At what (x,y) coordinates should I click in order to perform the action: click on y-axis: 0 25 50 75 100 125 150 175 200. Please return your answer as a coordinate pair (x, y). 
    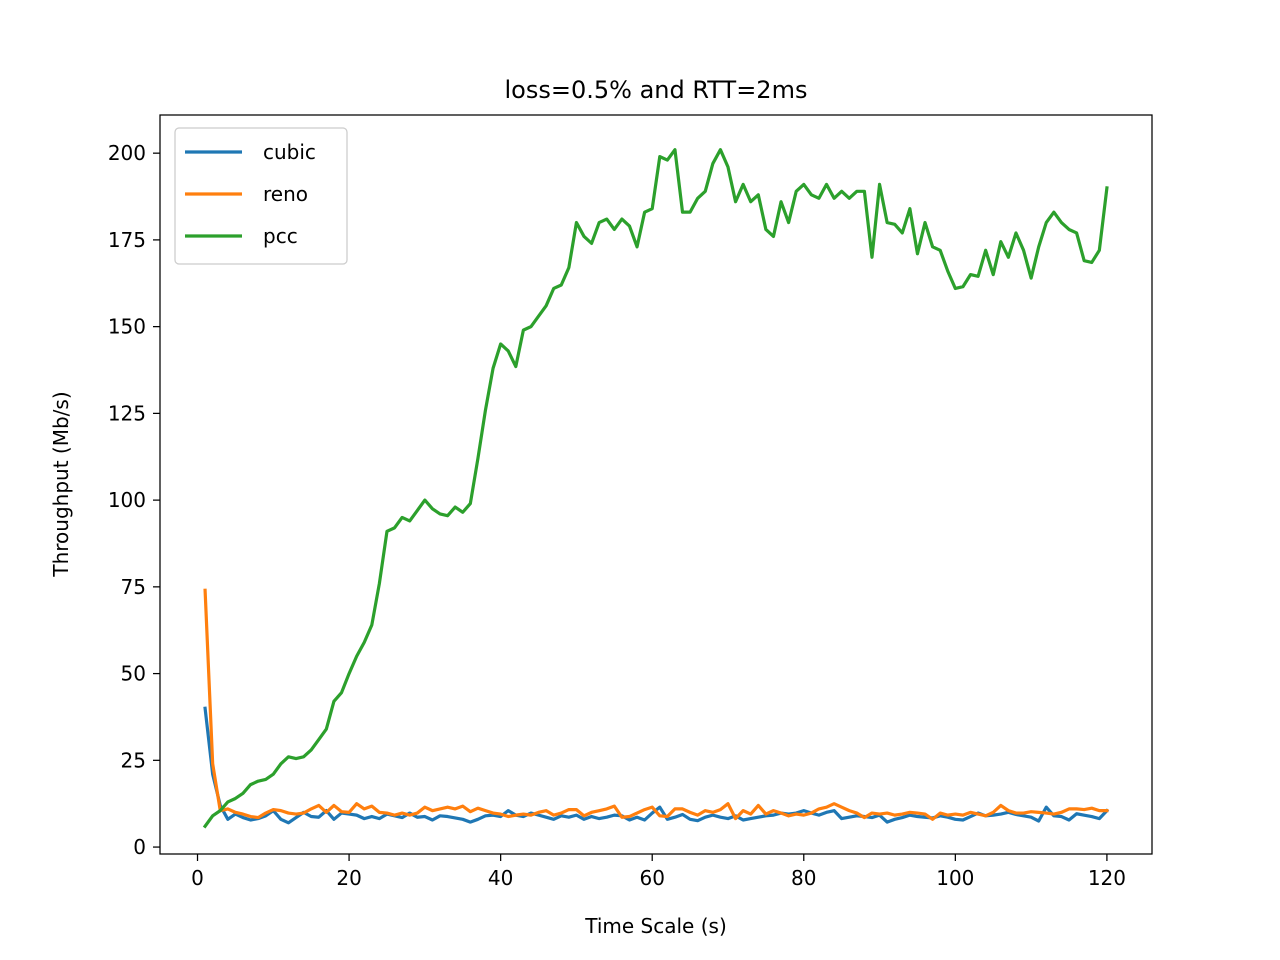
    Looking at the image, I should click on (134, 500).